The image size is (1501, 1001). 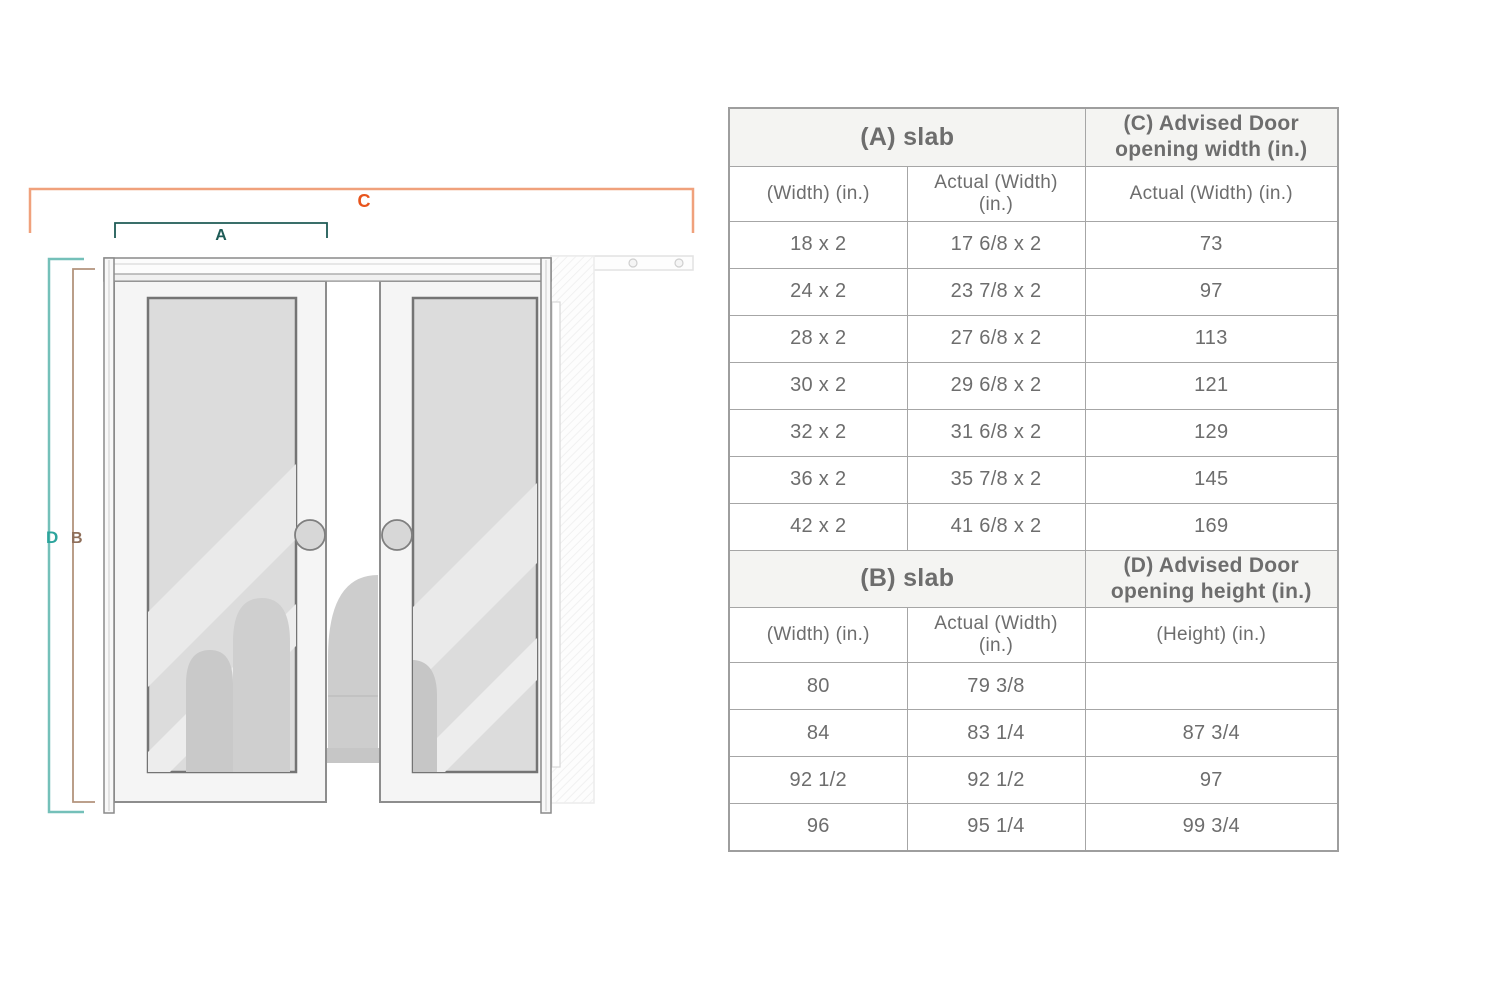 I want to click on table-cell: 99 3/4, so click(x=1211, y=827).